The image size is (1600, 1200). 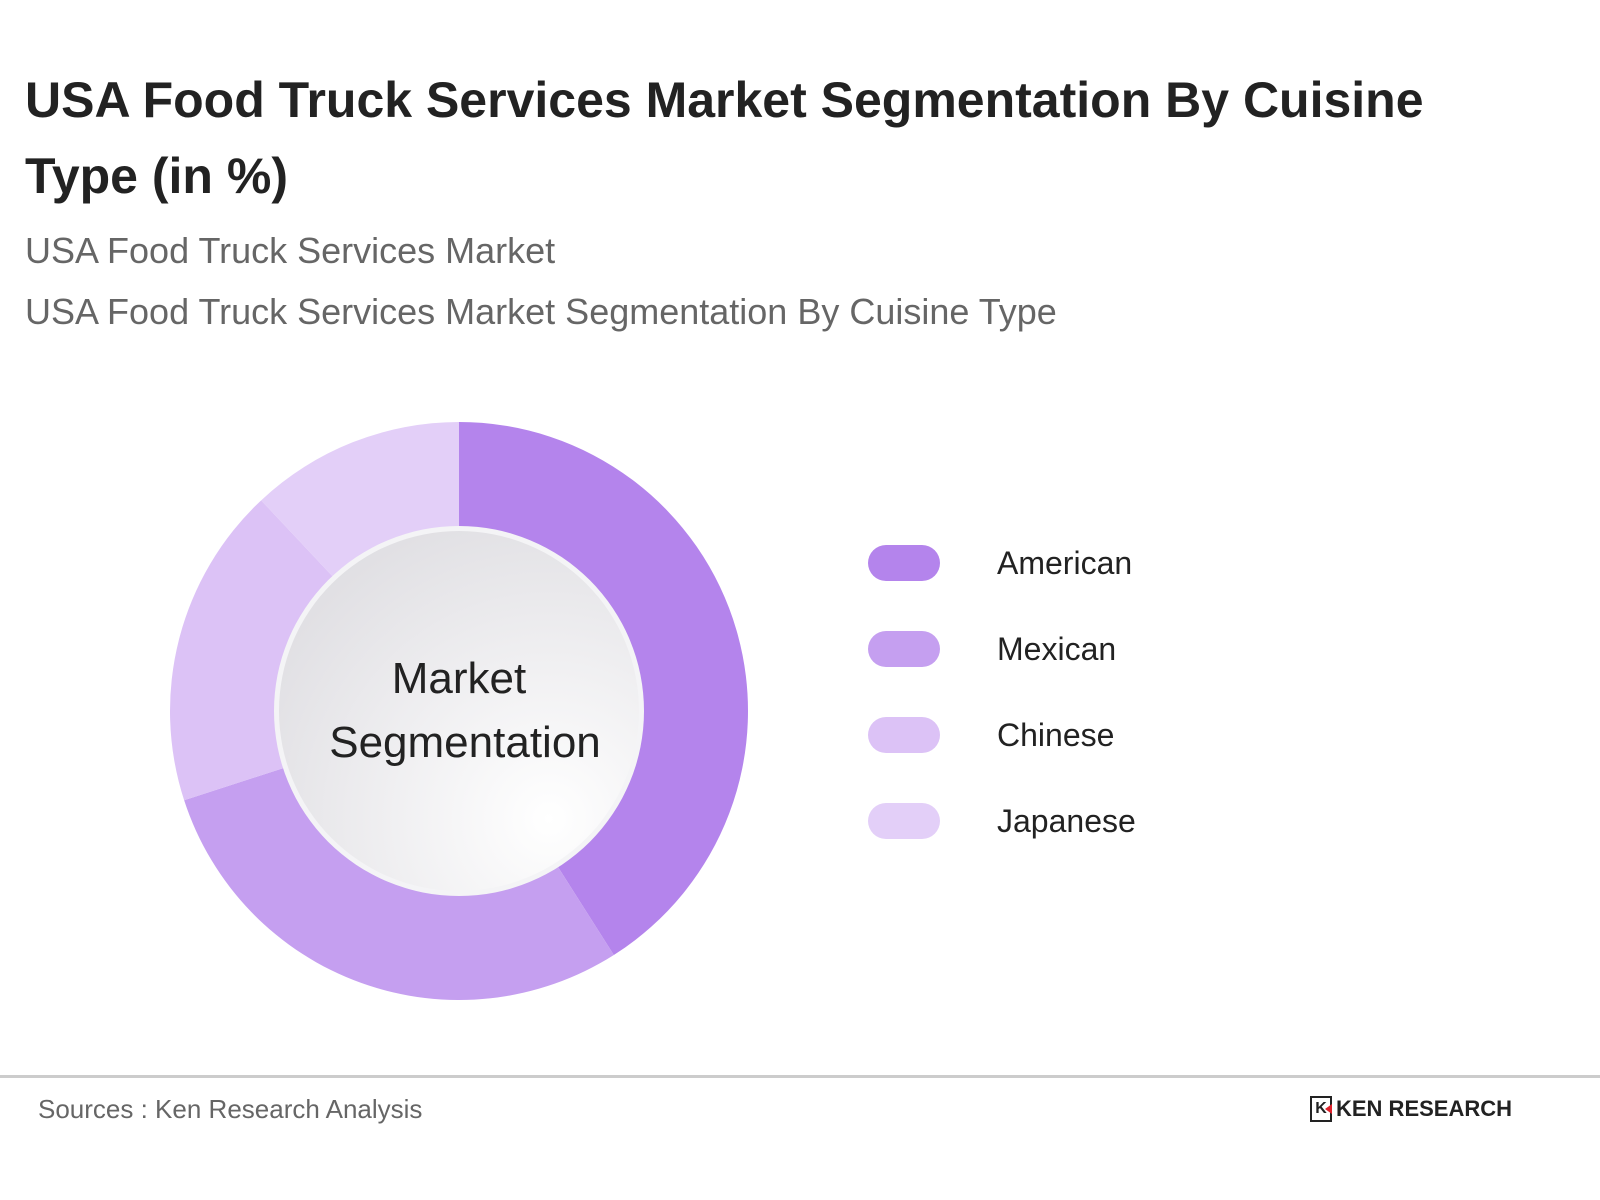 I want to click on legend-label: Chinese, so click(x=1056, y=734).